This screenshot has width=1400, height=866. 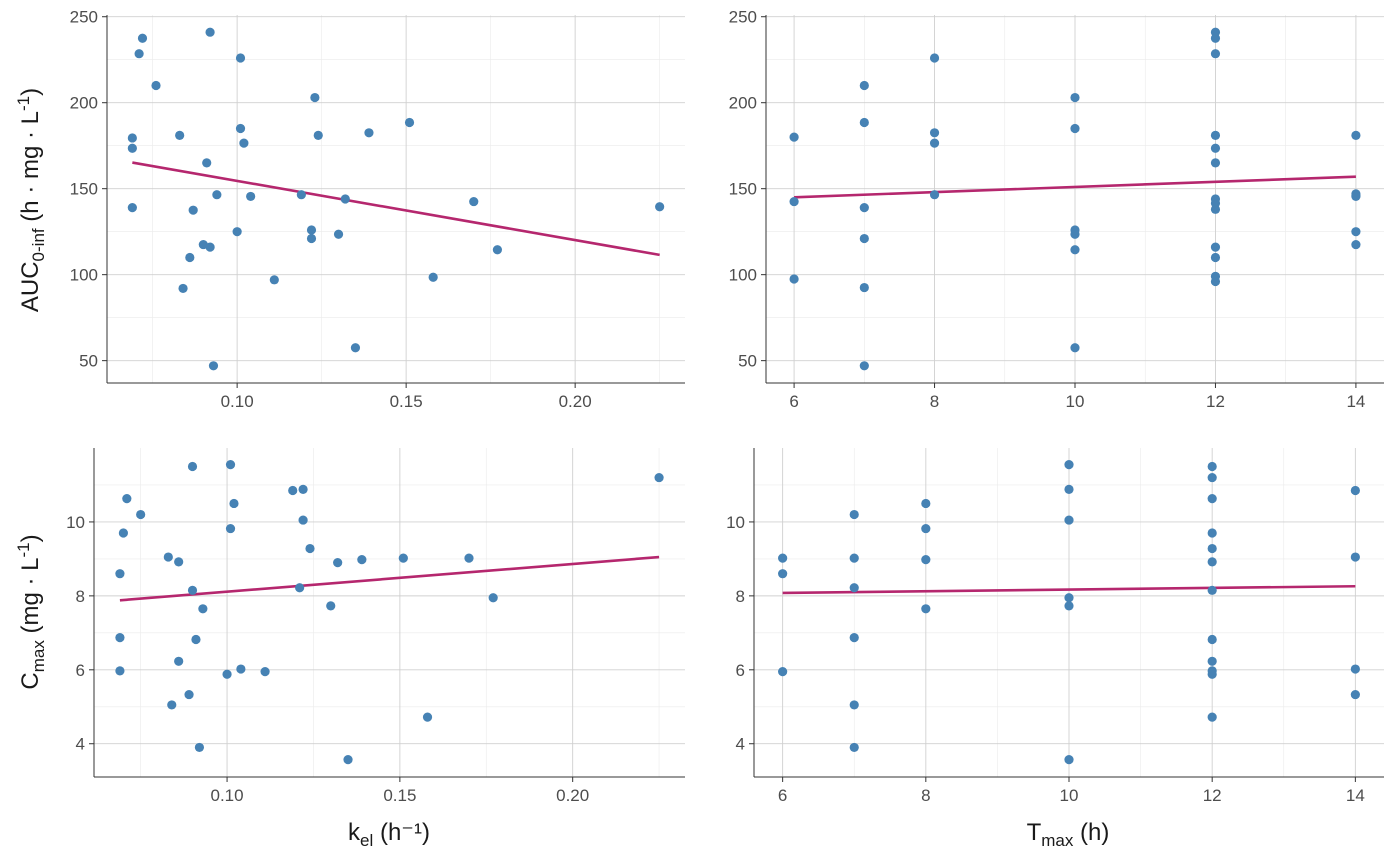 What do you see at coordinates (934, 401) in the screenshot?
I see `x-tick-label: 8` at bounding box center [934, 401].